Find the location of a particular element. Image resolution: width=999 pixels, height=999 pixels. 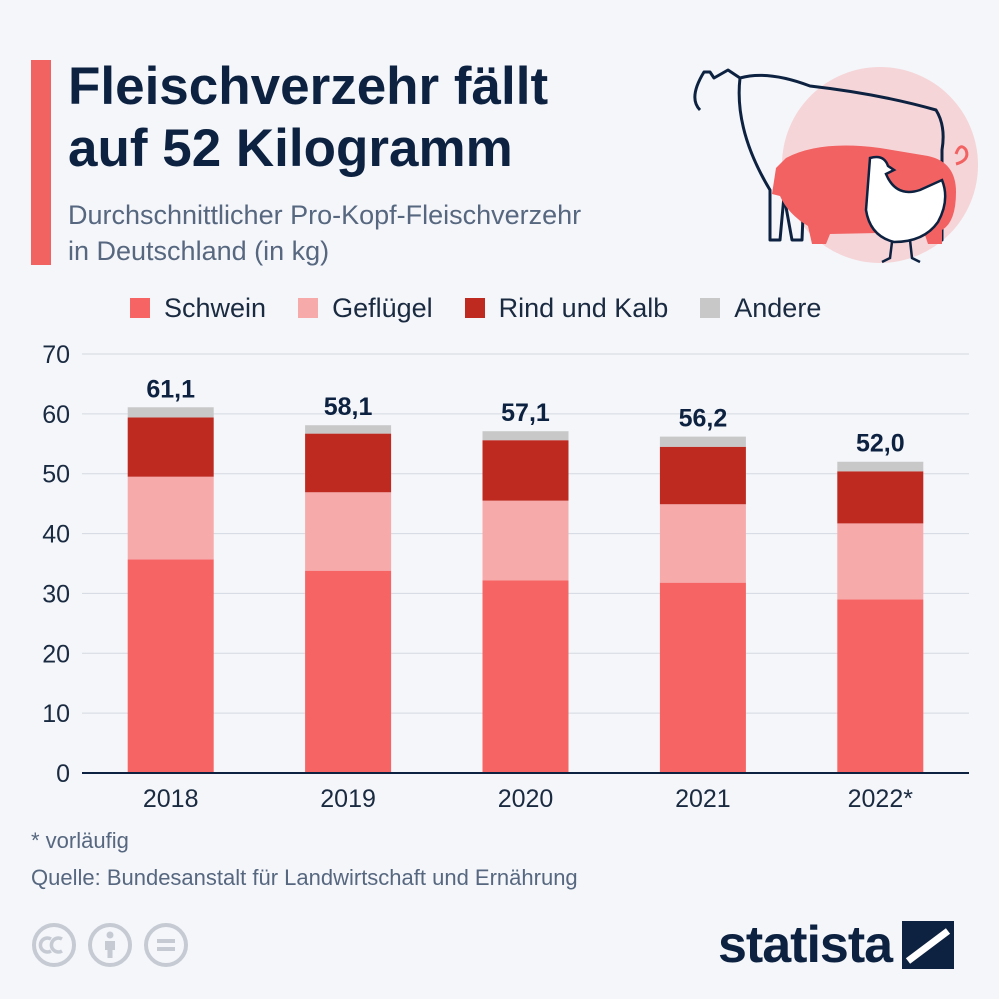

x-tick-label: 2018 is located at coordinates (171, 799).